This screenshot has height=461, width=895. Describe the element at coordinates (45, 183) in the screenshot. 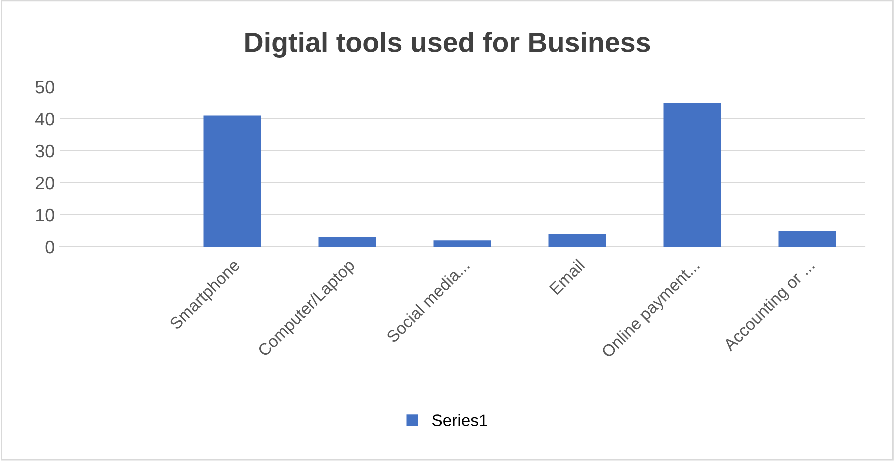

I see `y-tick-label: 20` at that location.